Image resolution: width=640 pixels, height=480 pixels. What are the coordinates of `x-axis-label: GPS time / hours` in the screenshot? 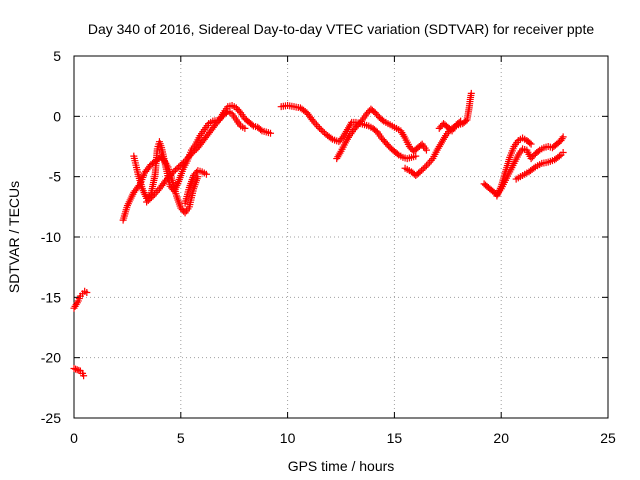 It's located at (341, 466).